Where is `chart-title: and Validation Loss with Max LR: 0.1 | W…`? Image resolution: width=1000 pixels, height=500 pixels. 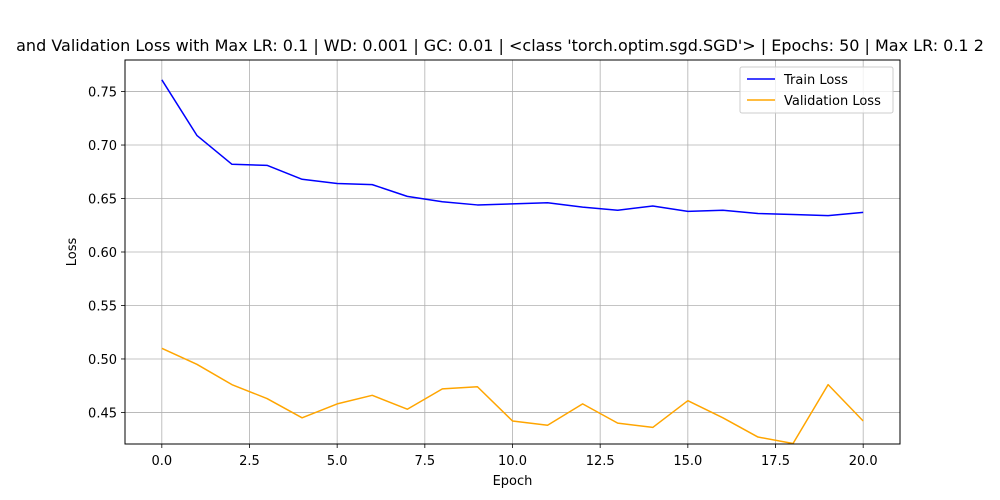 chart-title: and Validation Loss with Max LR: 0.1 | W… is located at coordinates (500, 45).